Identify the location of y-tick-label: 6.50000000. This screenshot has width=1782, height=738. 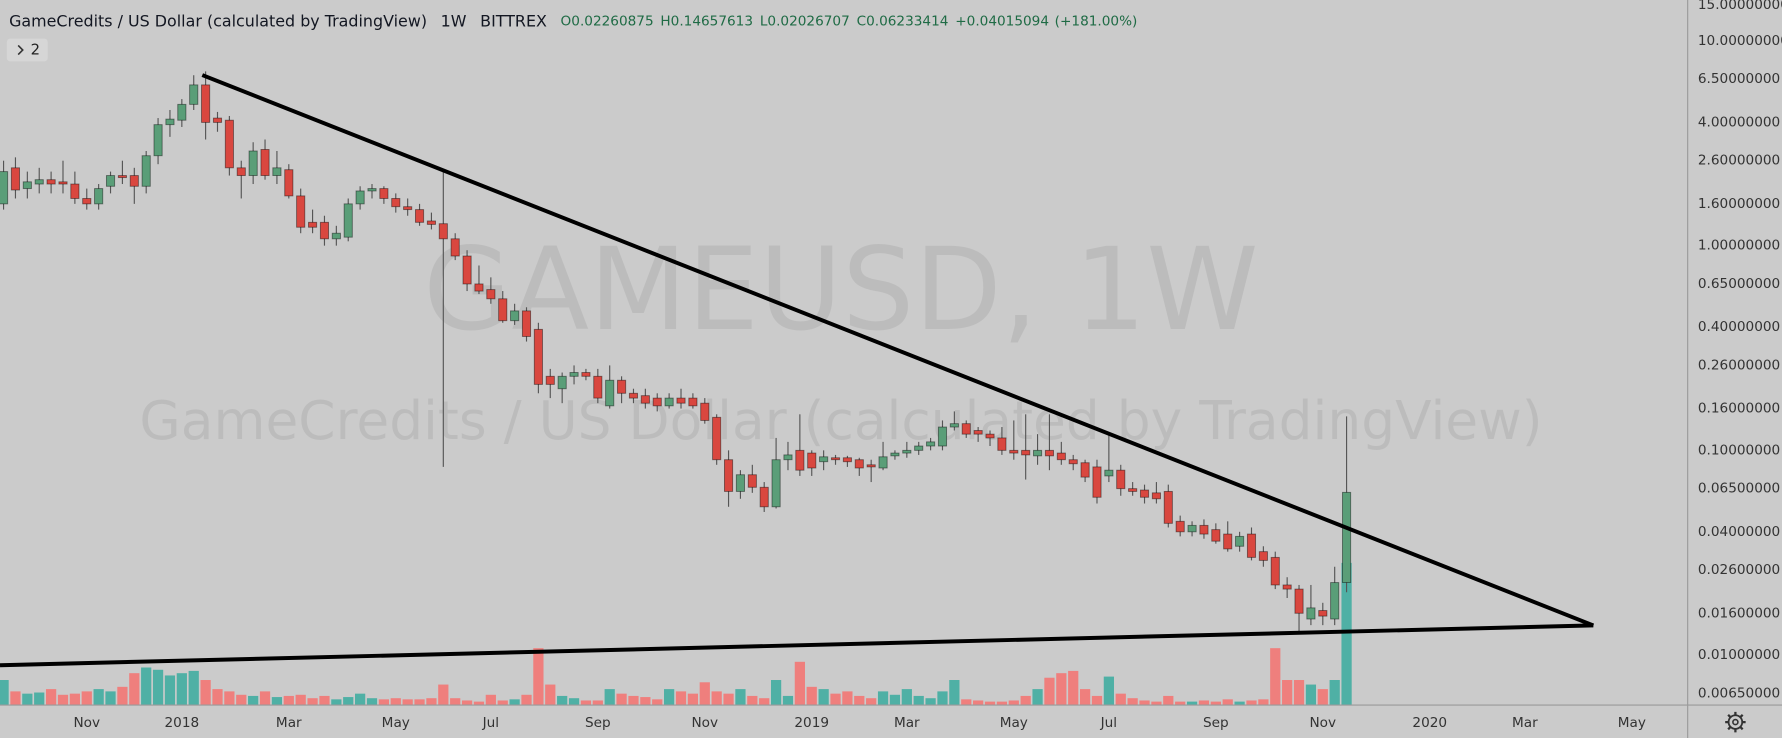
(1739, 79).